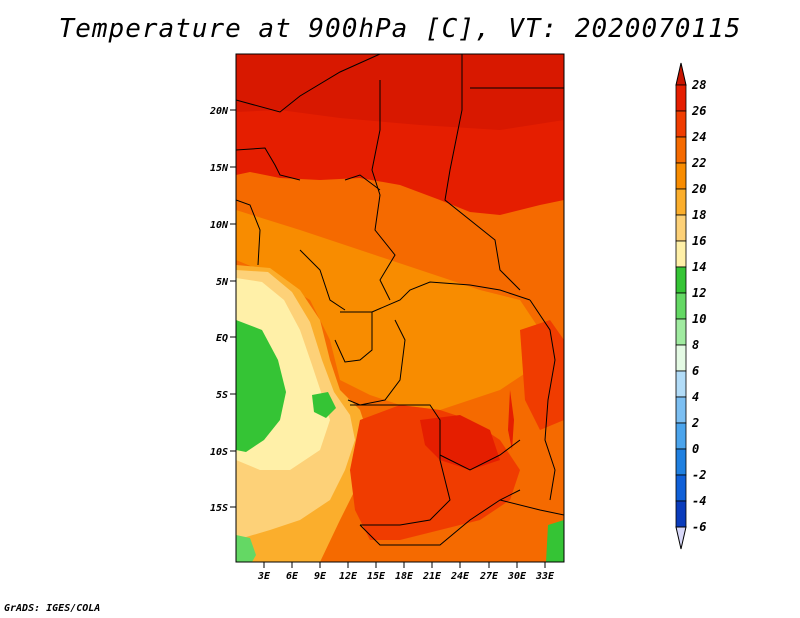 The height and width of the screenshot is (618, 800). Describe the element at coordinates (400, 92) in the screenshot. I see `field-region-over-north` at that location.